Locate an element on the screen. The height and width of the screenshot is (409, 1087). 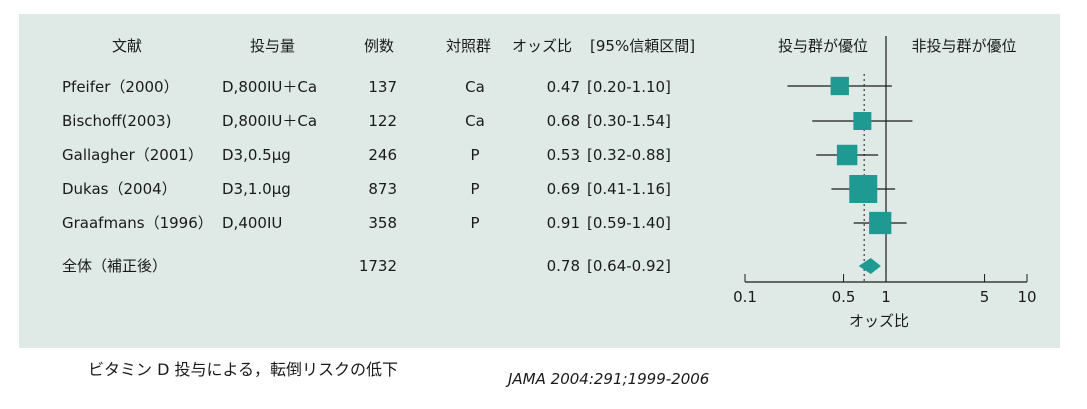
study-name: Gallagher（2001） is located at coordinates (132, 155).